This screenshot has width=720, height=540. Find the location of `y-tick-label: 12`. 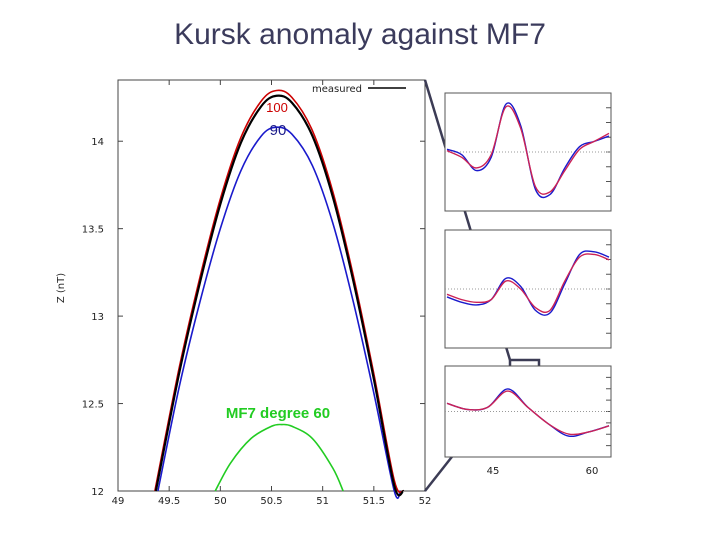

y-tick-label: 12 is located at coordinates (97, 492).